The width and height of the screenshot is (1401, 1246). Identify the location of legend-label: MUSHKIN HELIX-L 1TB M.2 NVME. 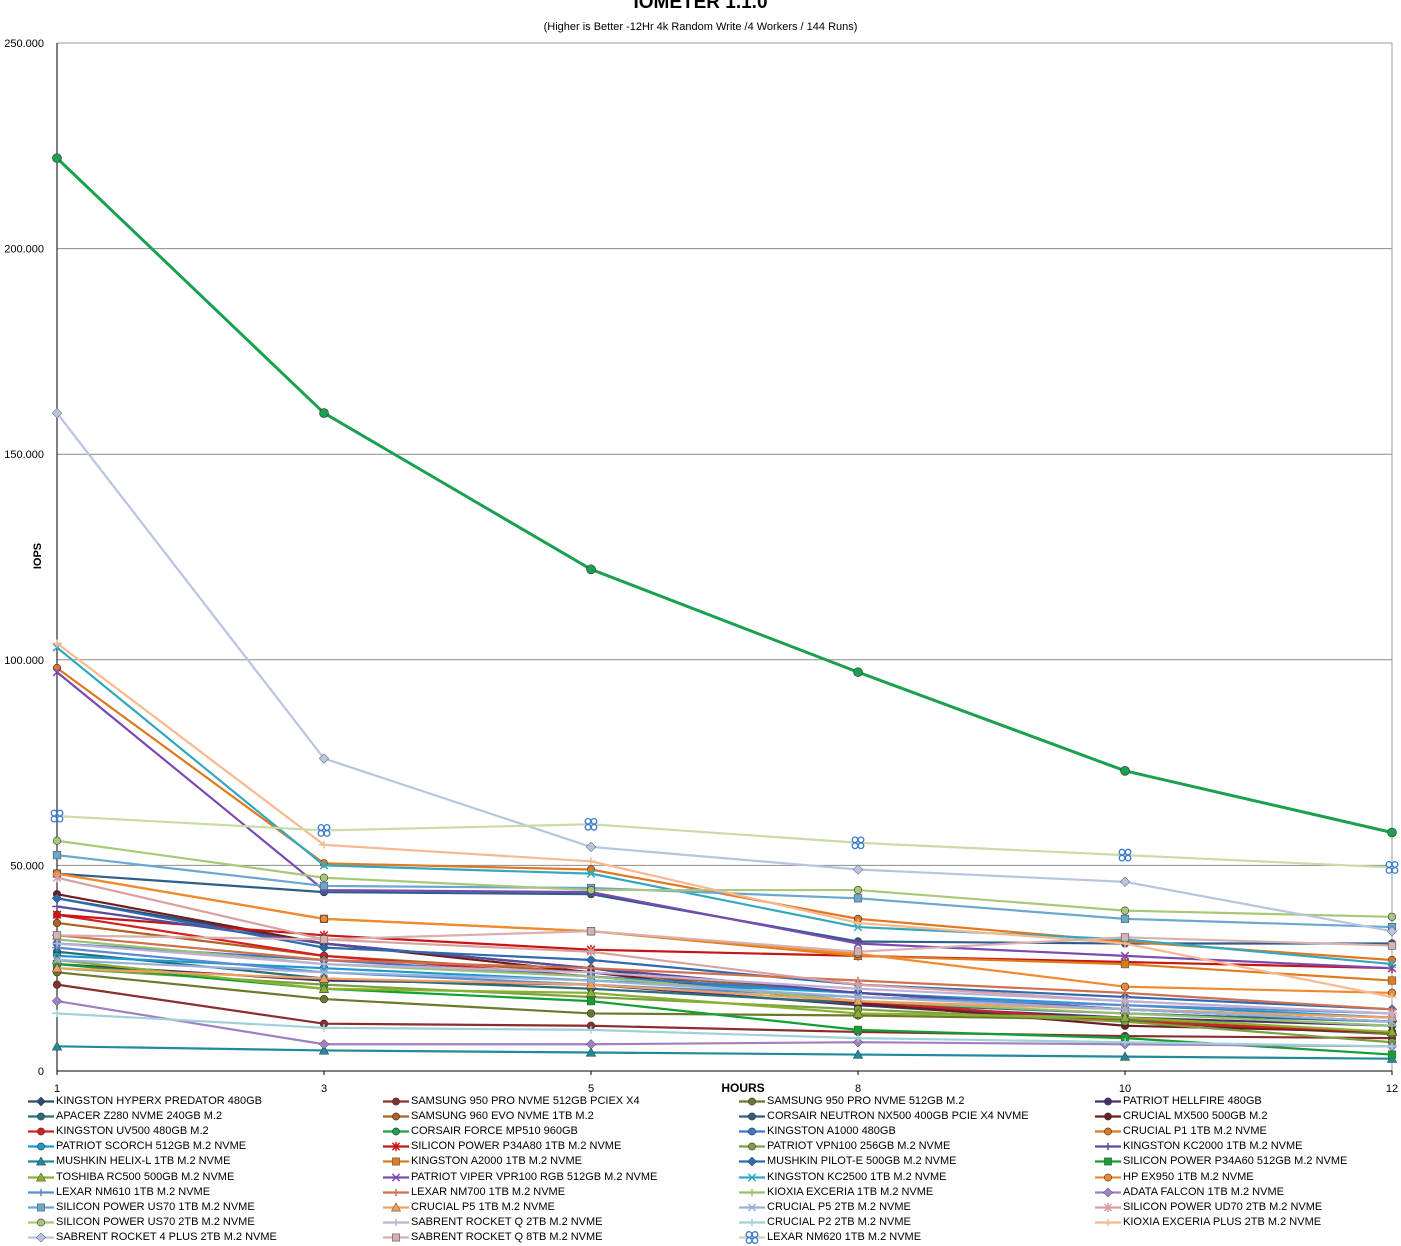
(143, 1161).